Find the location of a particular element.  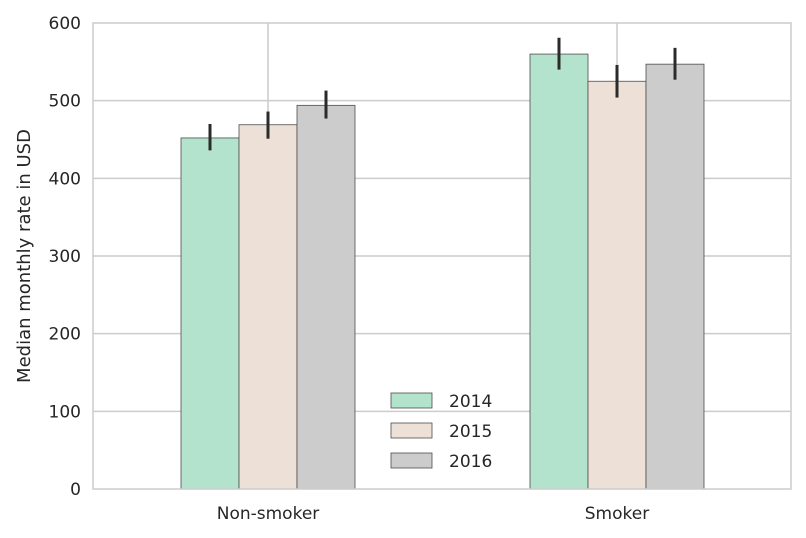

y-axis-label: Median monthly rate in USD is located at coordinates (24, 256).